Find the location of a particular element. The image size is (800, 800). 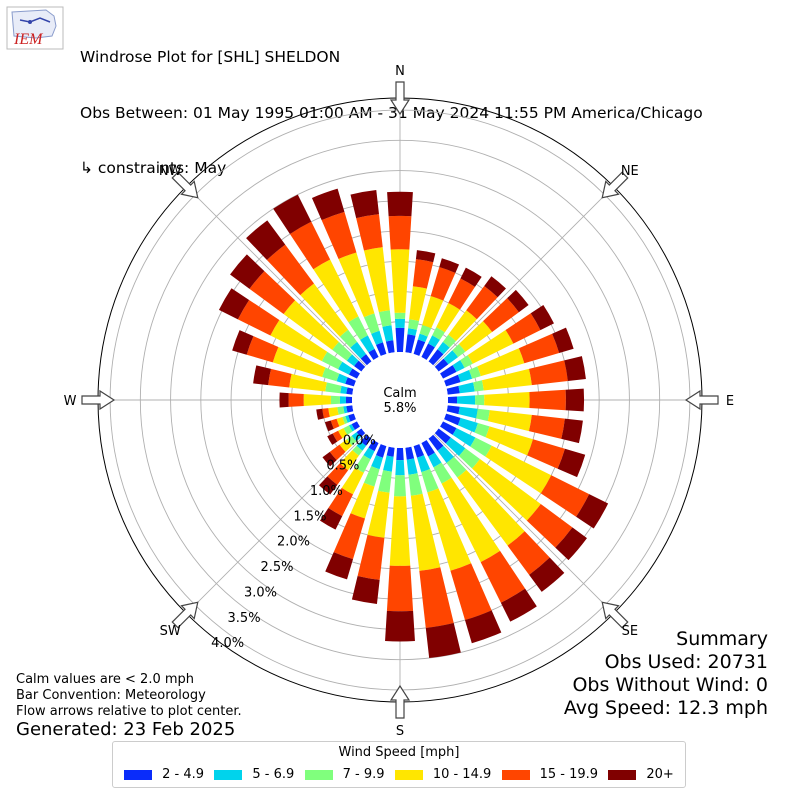

compass-label-e: E is located at coordinates (730, 401).